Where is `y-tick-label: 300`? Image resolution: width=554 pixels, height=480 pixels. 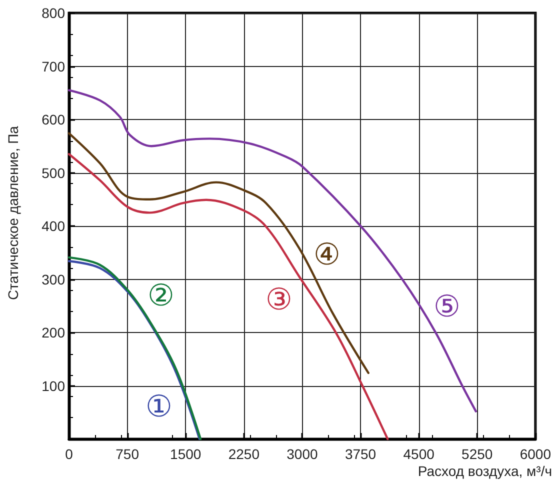
y-tick-label: 300 is located at coordinates (54, 279).